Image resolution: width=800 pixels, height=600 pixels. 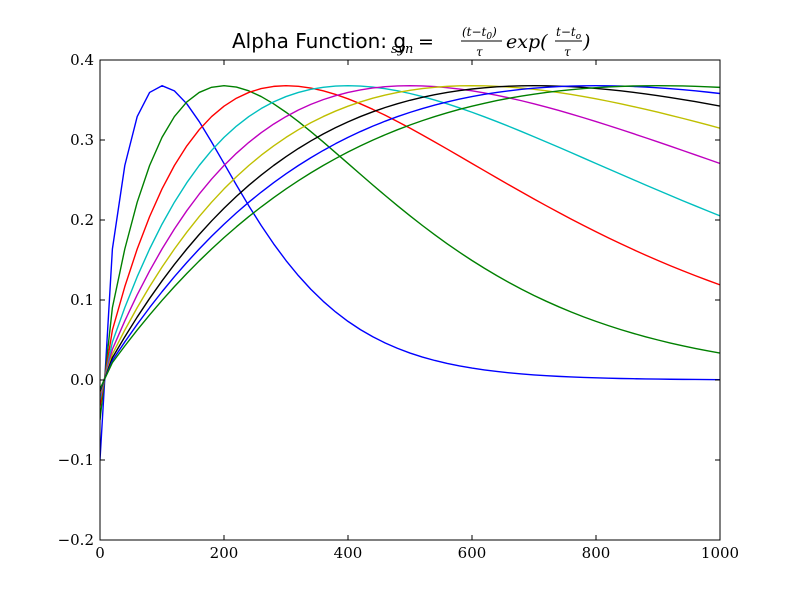 I want to click on frac1-num-text: (t−t, so click(x=474, y=32).